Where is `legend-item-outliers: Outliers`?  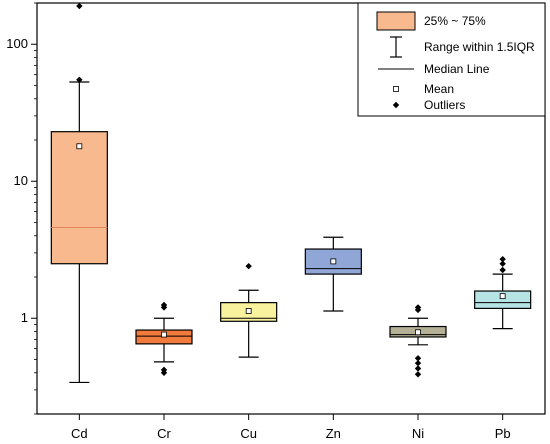 legend-item-outliers: Outliers is located at coordinates (428, 105).